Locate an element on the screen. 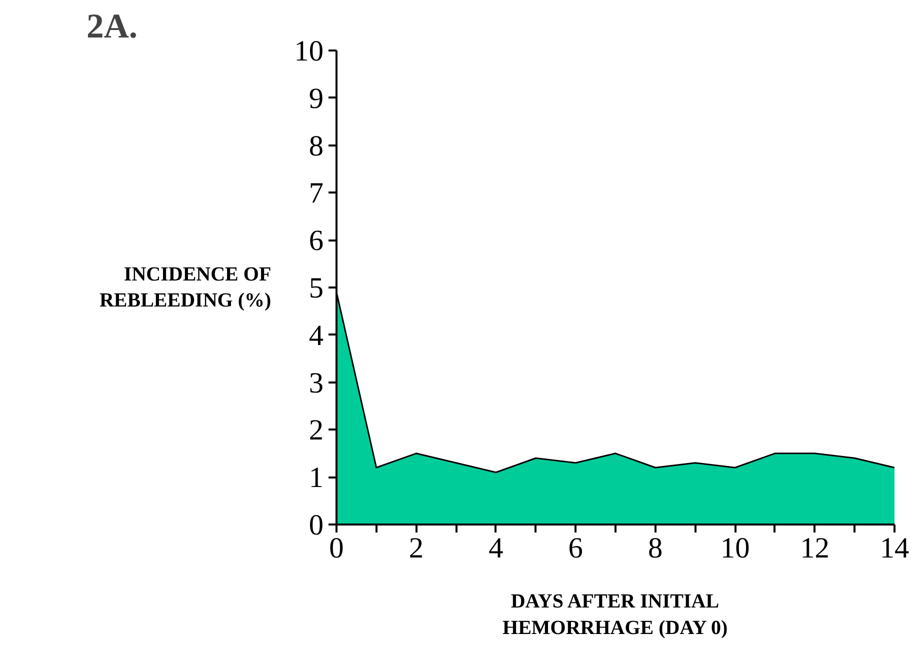  x-tick-label: 0 is located at coordinates (336, 548).